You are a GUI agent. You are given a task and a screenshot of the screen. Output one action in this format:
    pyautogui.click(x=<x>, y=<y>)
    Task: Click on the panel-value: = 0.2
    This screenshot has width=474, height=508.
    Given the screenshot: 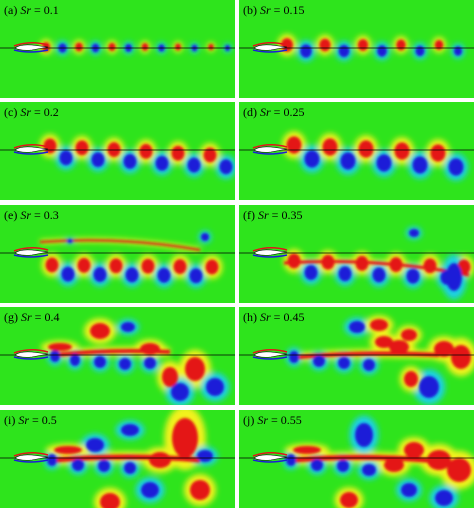 What is the action you would take?
    pyautogui.click(x=46, y=112)
    